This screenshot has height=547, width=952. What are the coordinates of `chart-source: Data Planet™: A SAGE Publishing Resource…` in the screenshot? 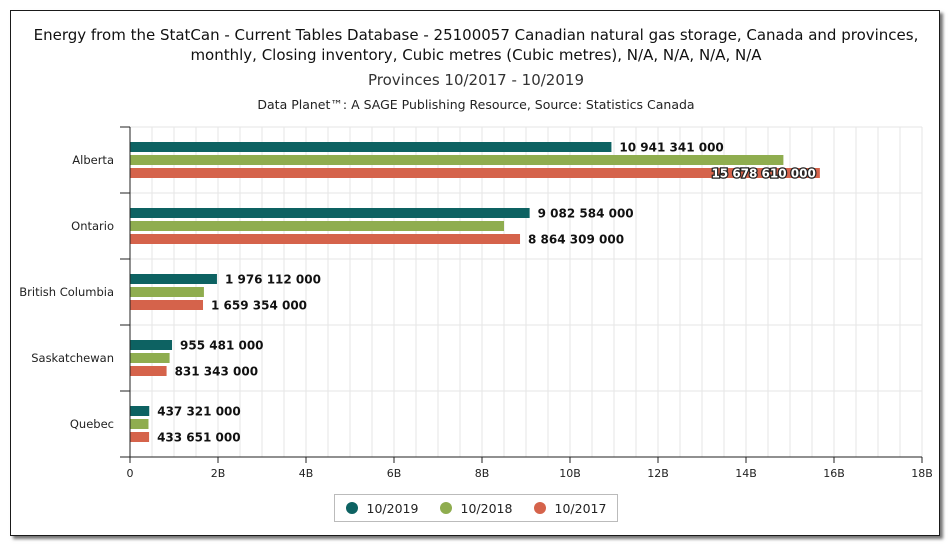 It's located at (476, 104).